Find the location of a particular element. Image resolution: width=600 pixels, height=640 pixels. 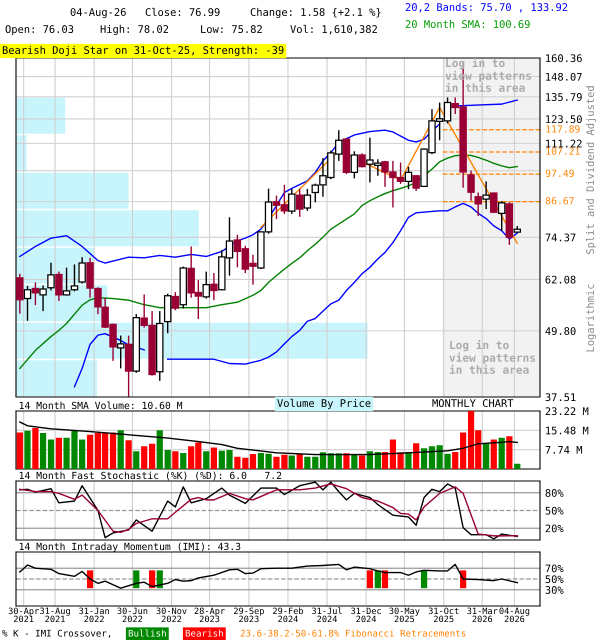

text: Low: 75.82 is located at coordinates (231, 29).